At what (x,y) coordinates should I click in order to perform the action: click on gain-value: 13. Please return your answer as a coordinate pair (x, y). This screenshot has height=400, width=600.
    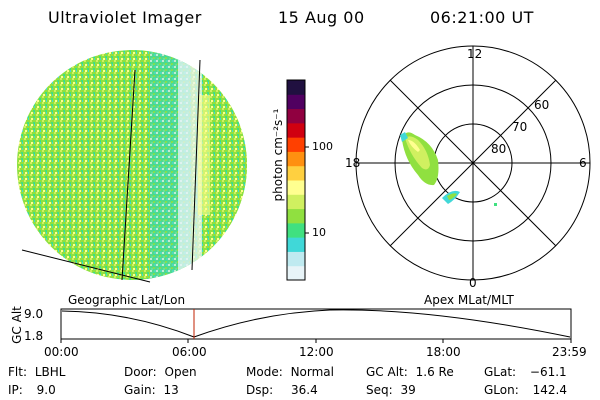
    Looking at the image, I should click on (171, 390).